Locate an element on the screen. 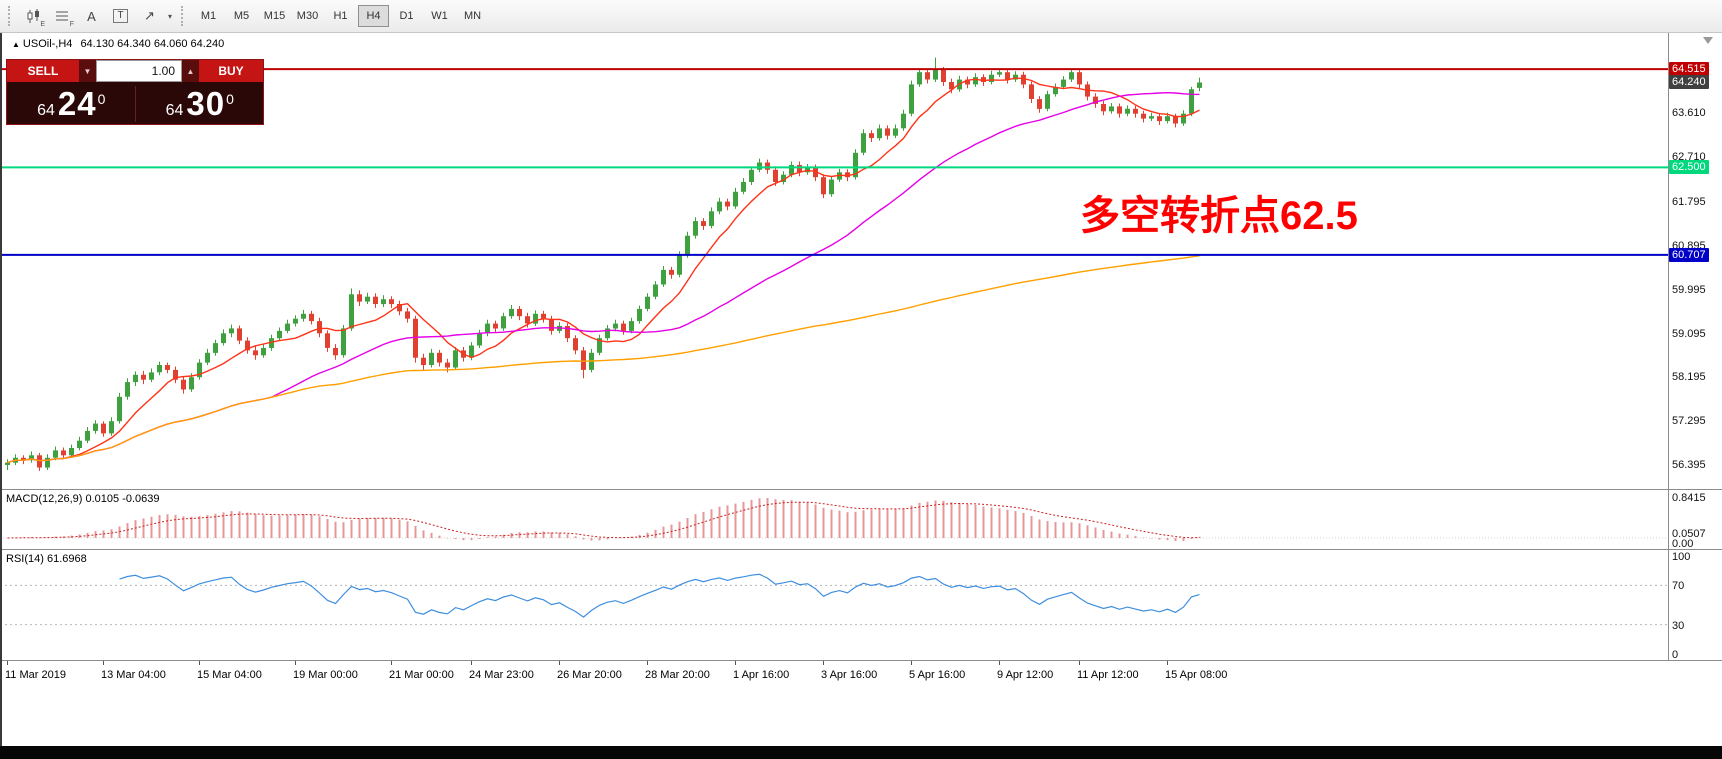 The height and width of the screenshot is (759, 1722). volume-up-caret-icon: ▲ is located at coordinates (190, 71).